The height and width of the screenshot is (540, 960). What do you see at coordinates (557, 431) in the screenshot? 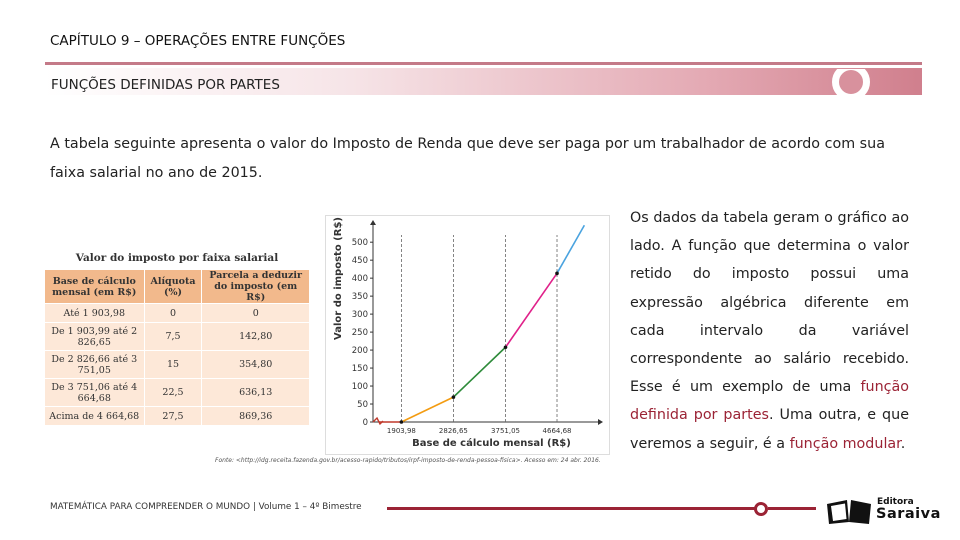
I see `x-tick-label: 4664,68` at bounding box center [557, 431].